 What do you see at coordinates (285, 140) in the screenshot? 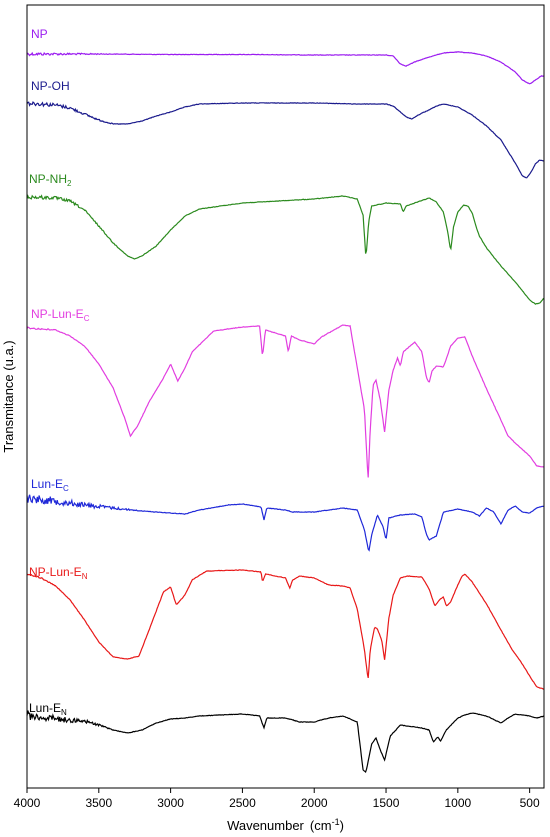
I see `series-line-np-oh` at bounding box center [285, 140].